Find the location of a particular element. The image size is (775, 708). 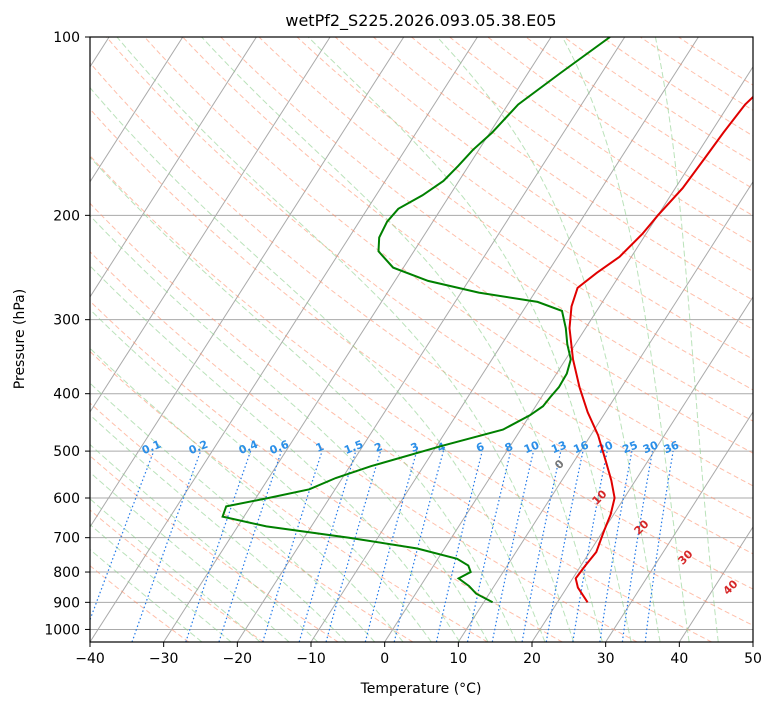

mixing-ratio-label: 36 is located at coordinates (671, 447).